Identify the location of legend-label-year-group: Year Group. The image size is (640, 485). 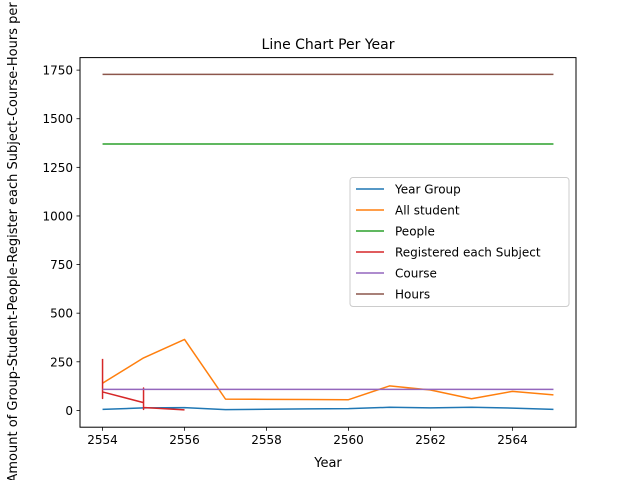
(427, 190).